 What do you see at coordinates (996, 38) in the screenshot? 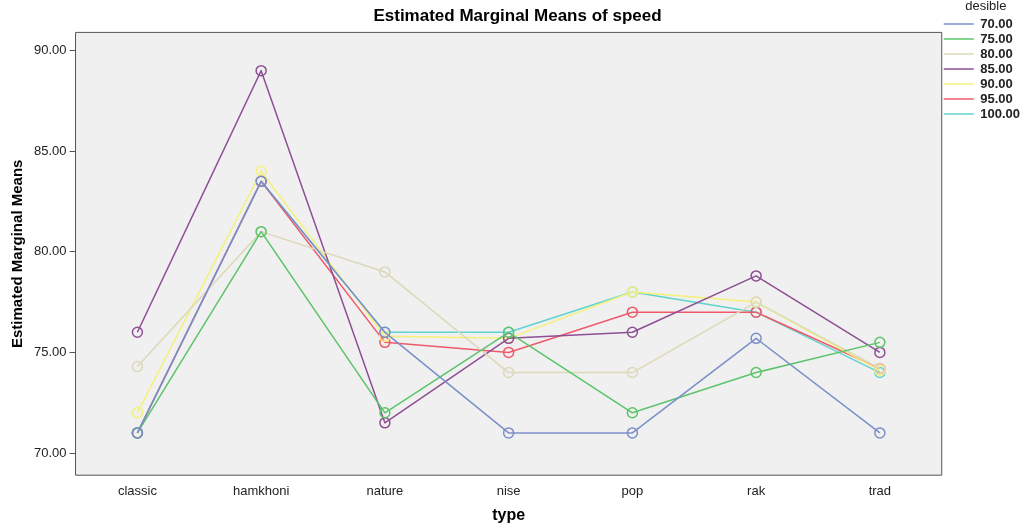
I see `legend-label: 75.00` at bounding box center [996, 38].